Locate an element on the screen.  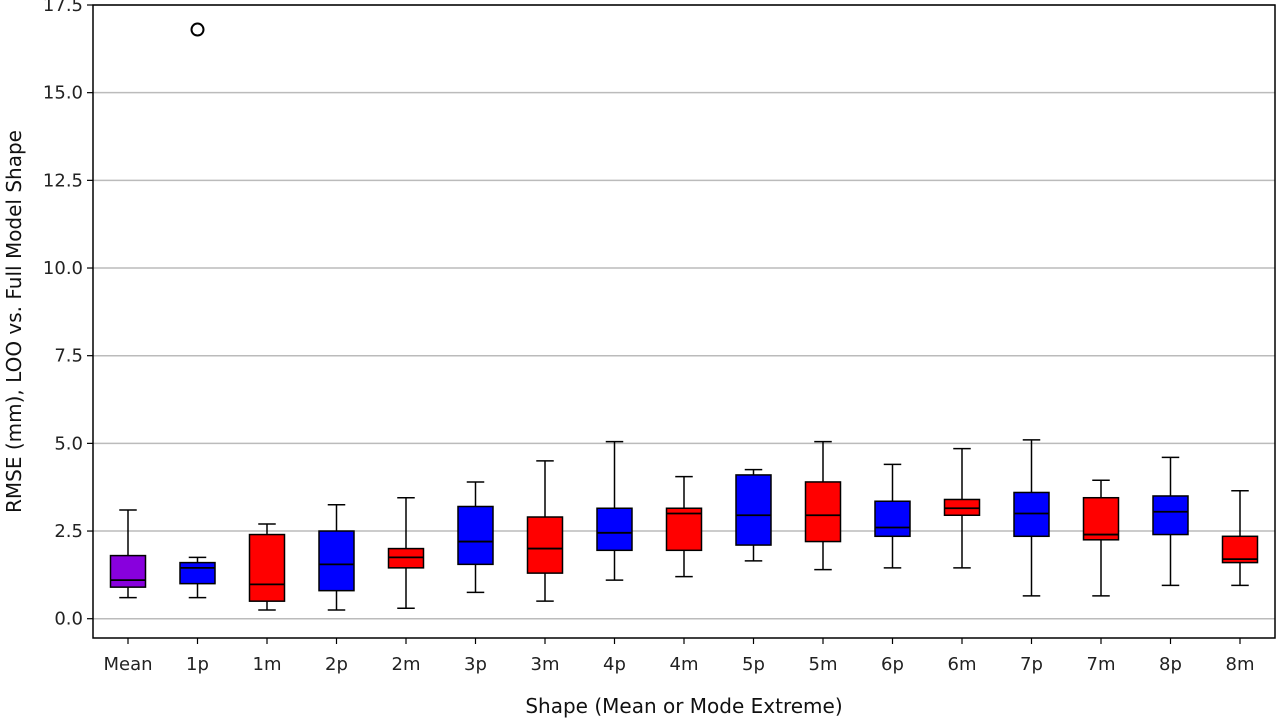
y-tick-label: 0.0 is located at coordinates (68, 619).